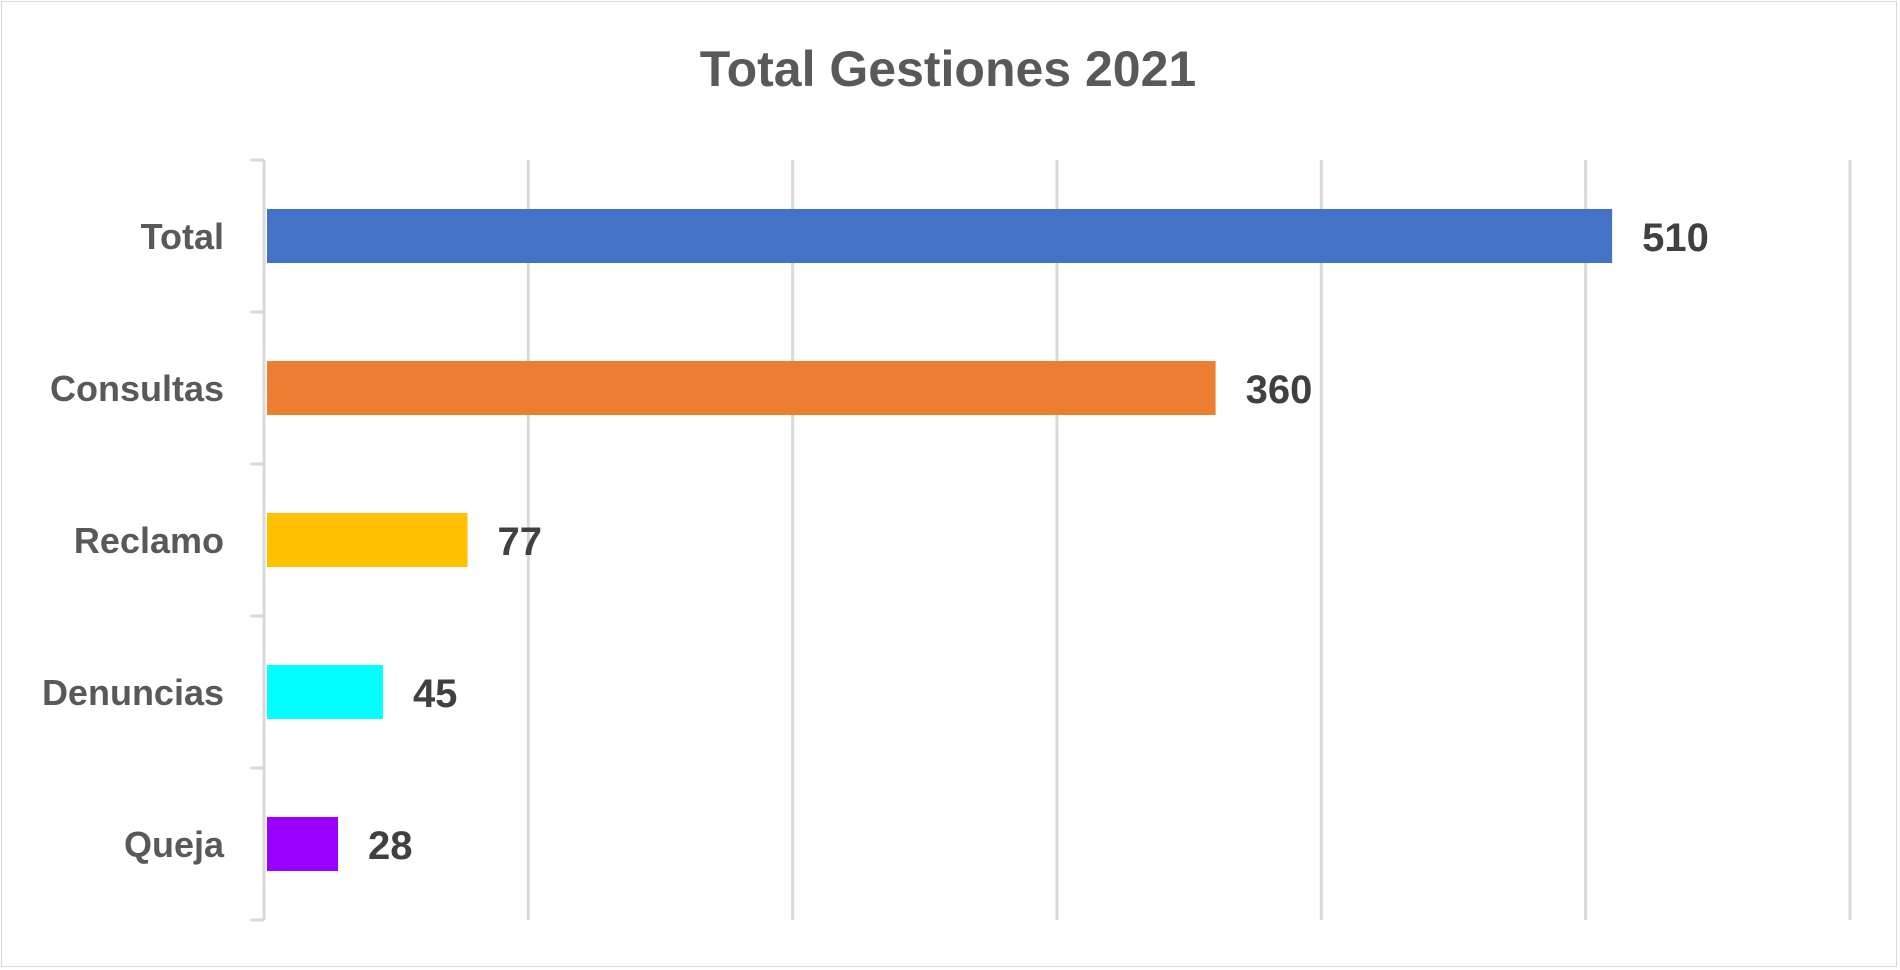 The width and height of the screenshot is (1900, 970). What do you see at coordinates (258, 540) in the screenshot?
I see `category-axis` at bounding box center [258, 540].